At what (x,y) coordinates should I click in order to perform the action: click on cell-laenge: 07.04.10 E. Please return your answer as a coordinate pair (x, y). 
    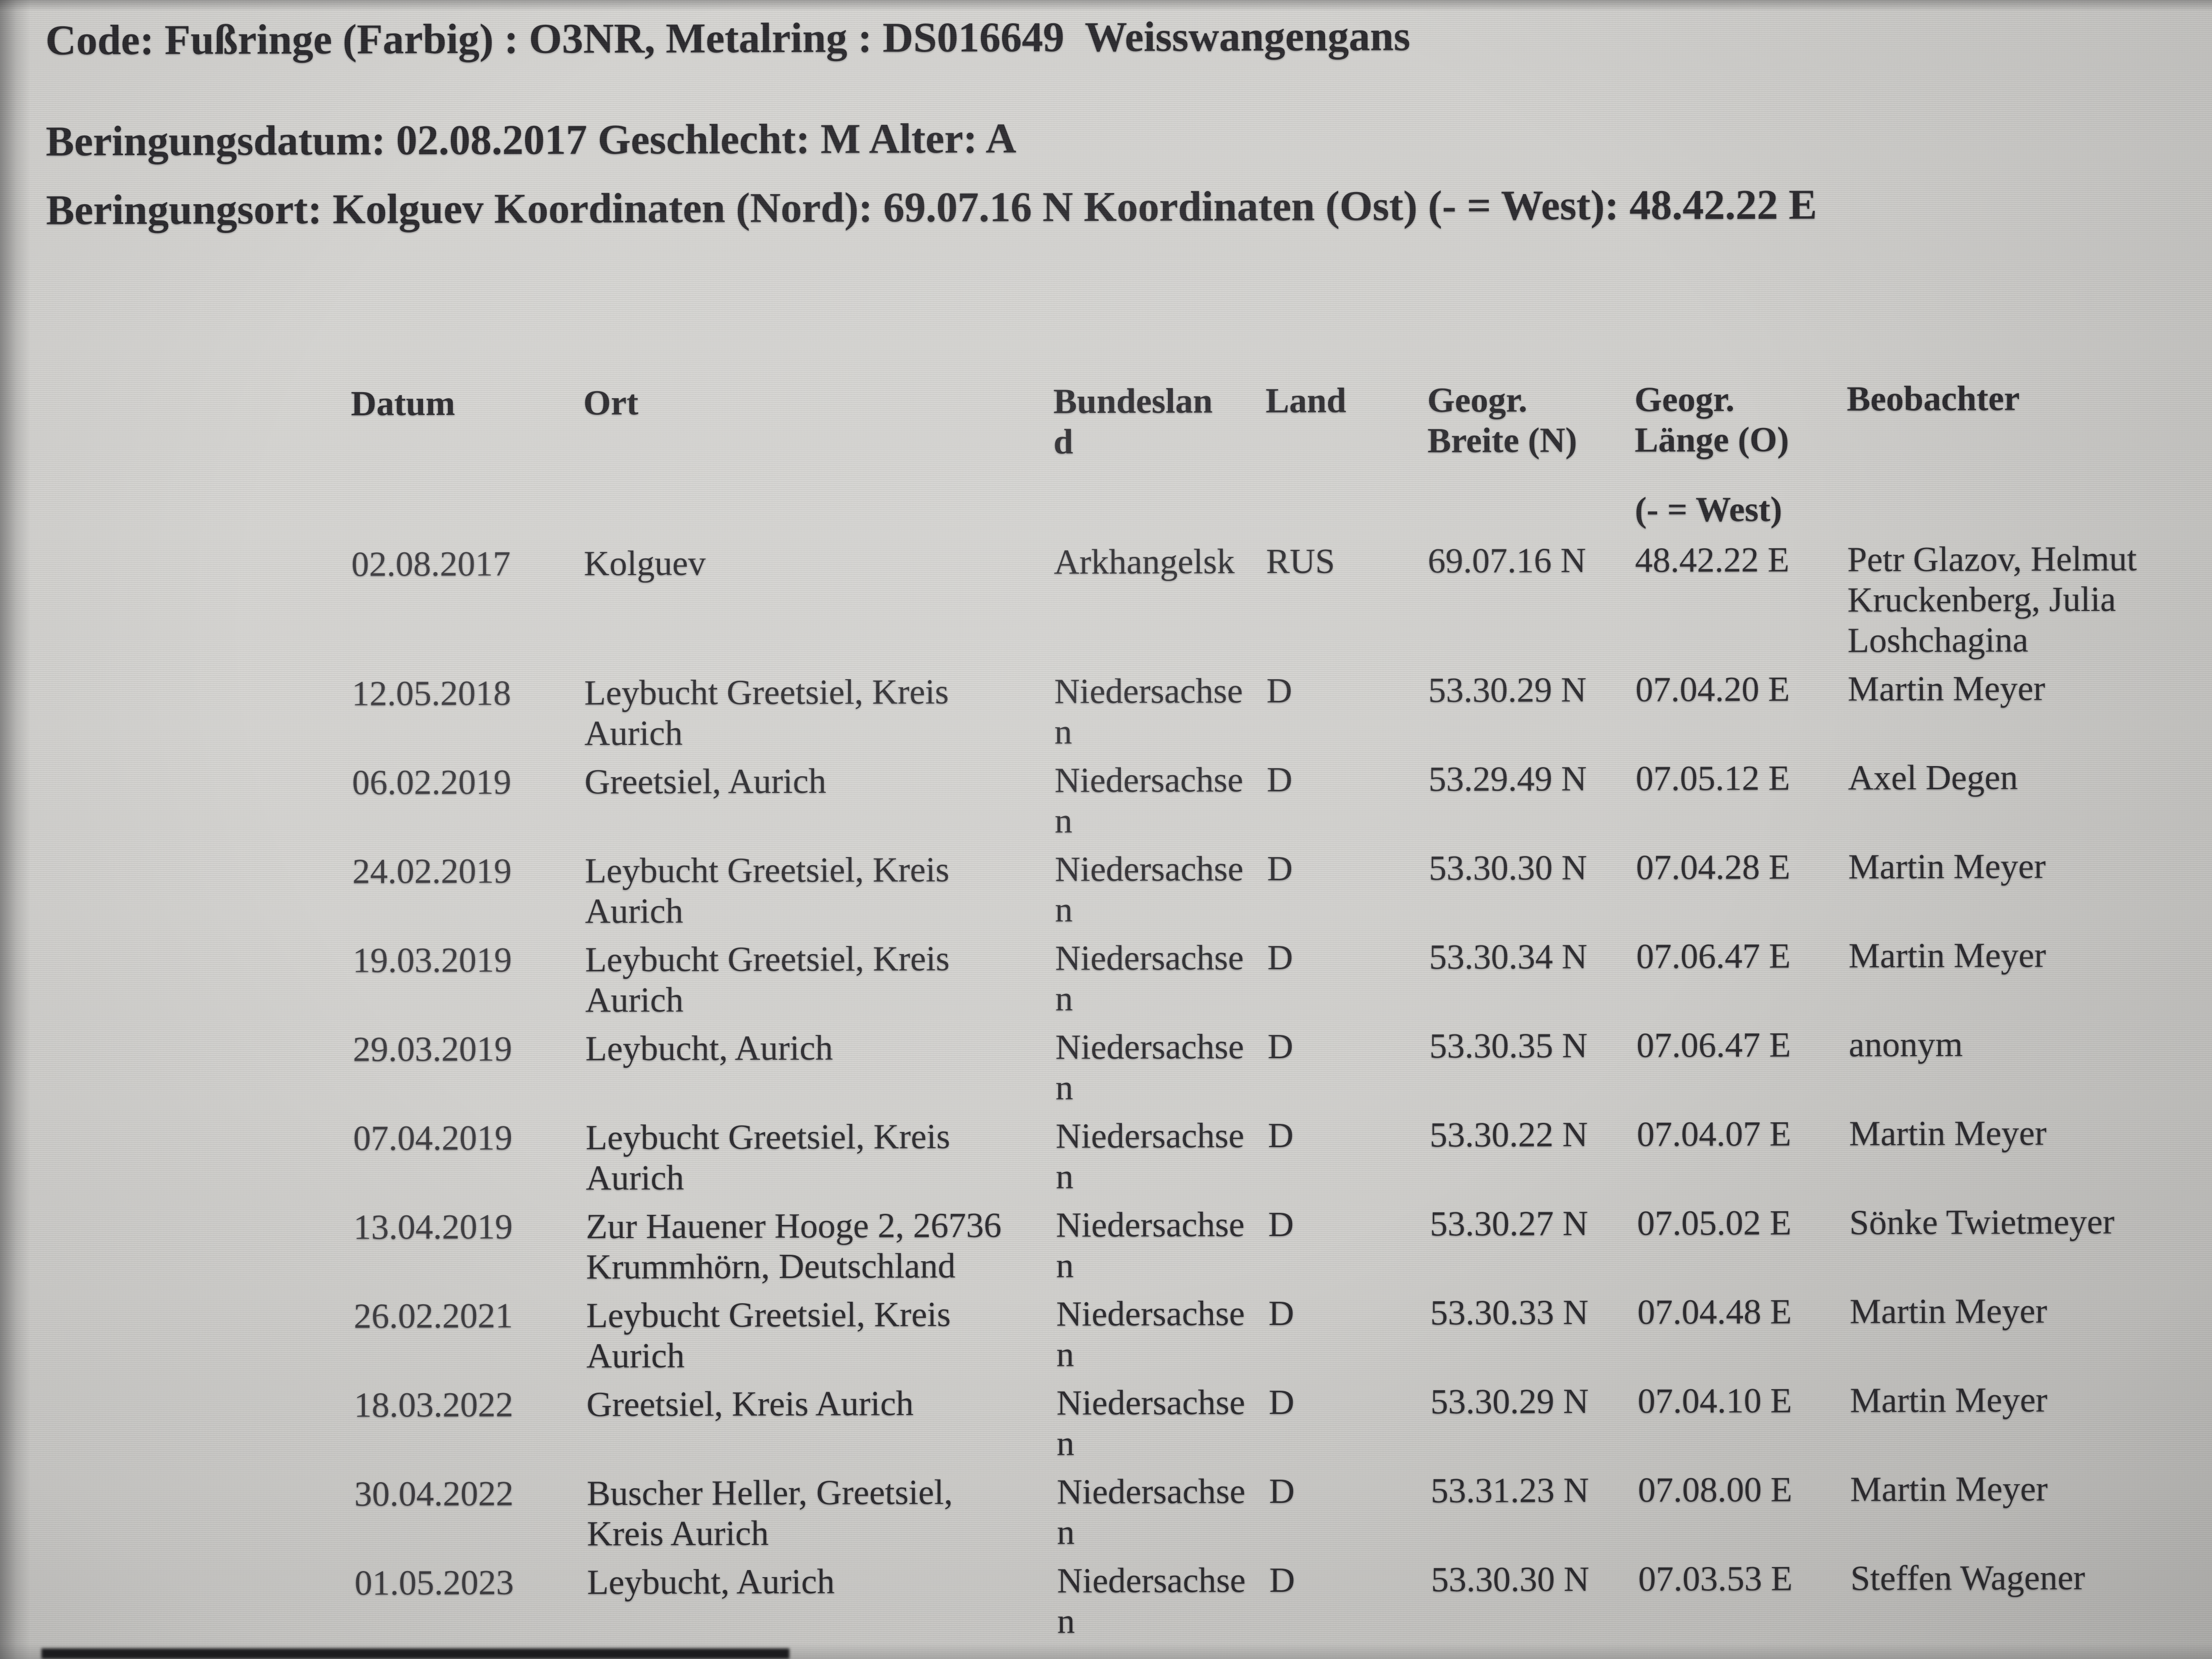
    Looking at the image, I should click on (1743, 1425).